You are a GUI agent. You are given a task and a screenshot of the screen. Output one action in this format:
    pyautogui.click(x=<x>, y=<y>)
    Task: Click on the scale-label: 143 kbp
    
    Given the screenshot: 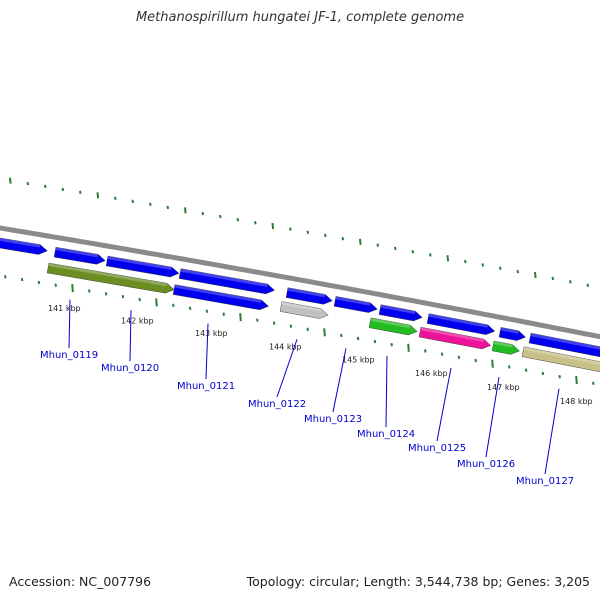 What is the action you would take?
    pyautogui.click(x=211, y=333)
    